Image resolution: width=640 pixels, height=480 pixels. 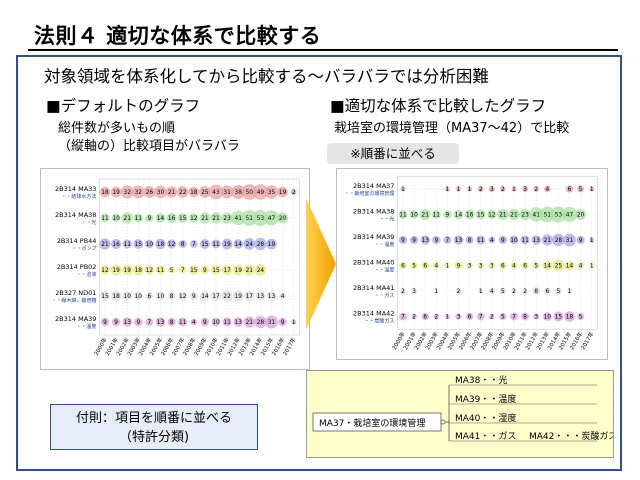 I want to click on bubble-value-label: 30, so click(x=161, y=193).